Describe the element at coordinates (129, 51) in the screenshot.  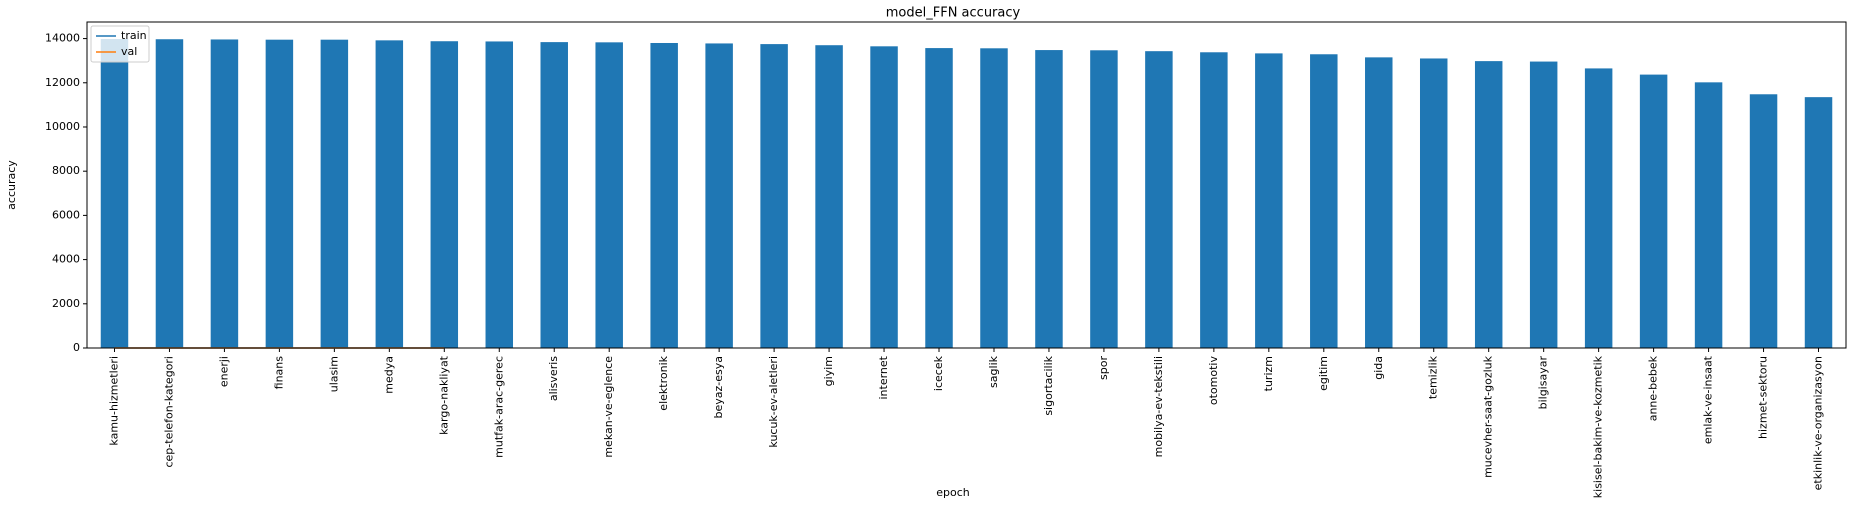
I see `legend-label: val` at that location.